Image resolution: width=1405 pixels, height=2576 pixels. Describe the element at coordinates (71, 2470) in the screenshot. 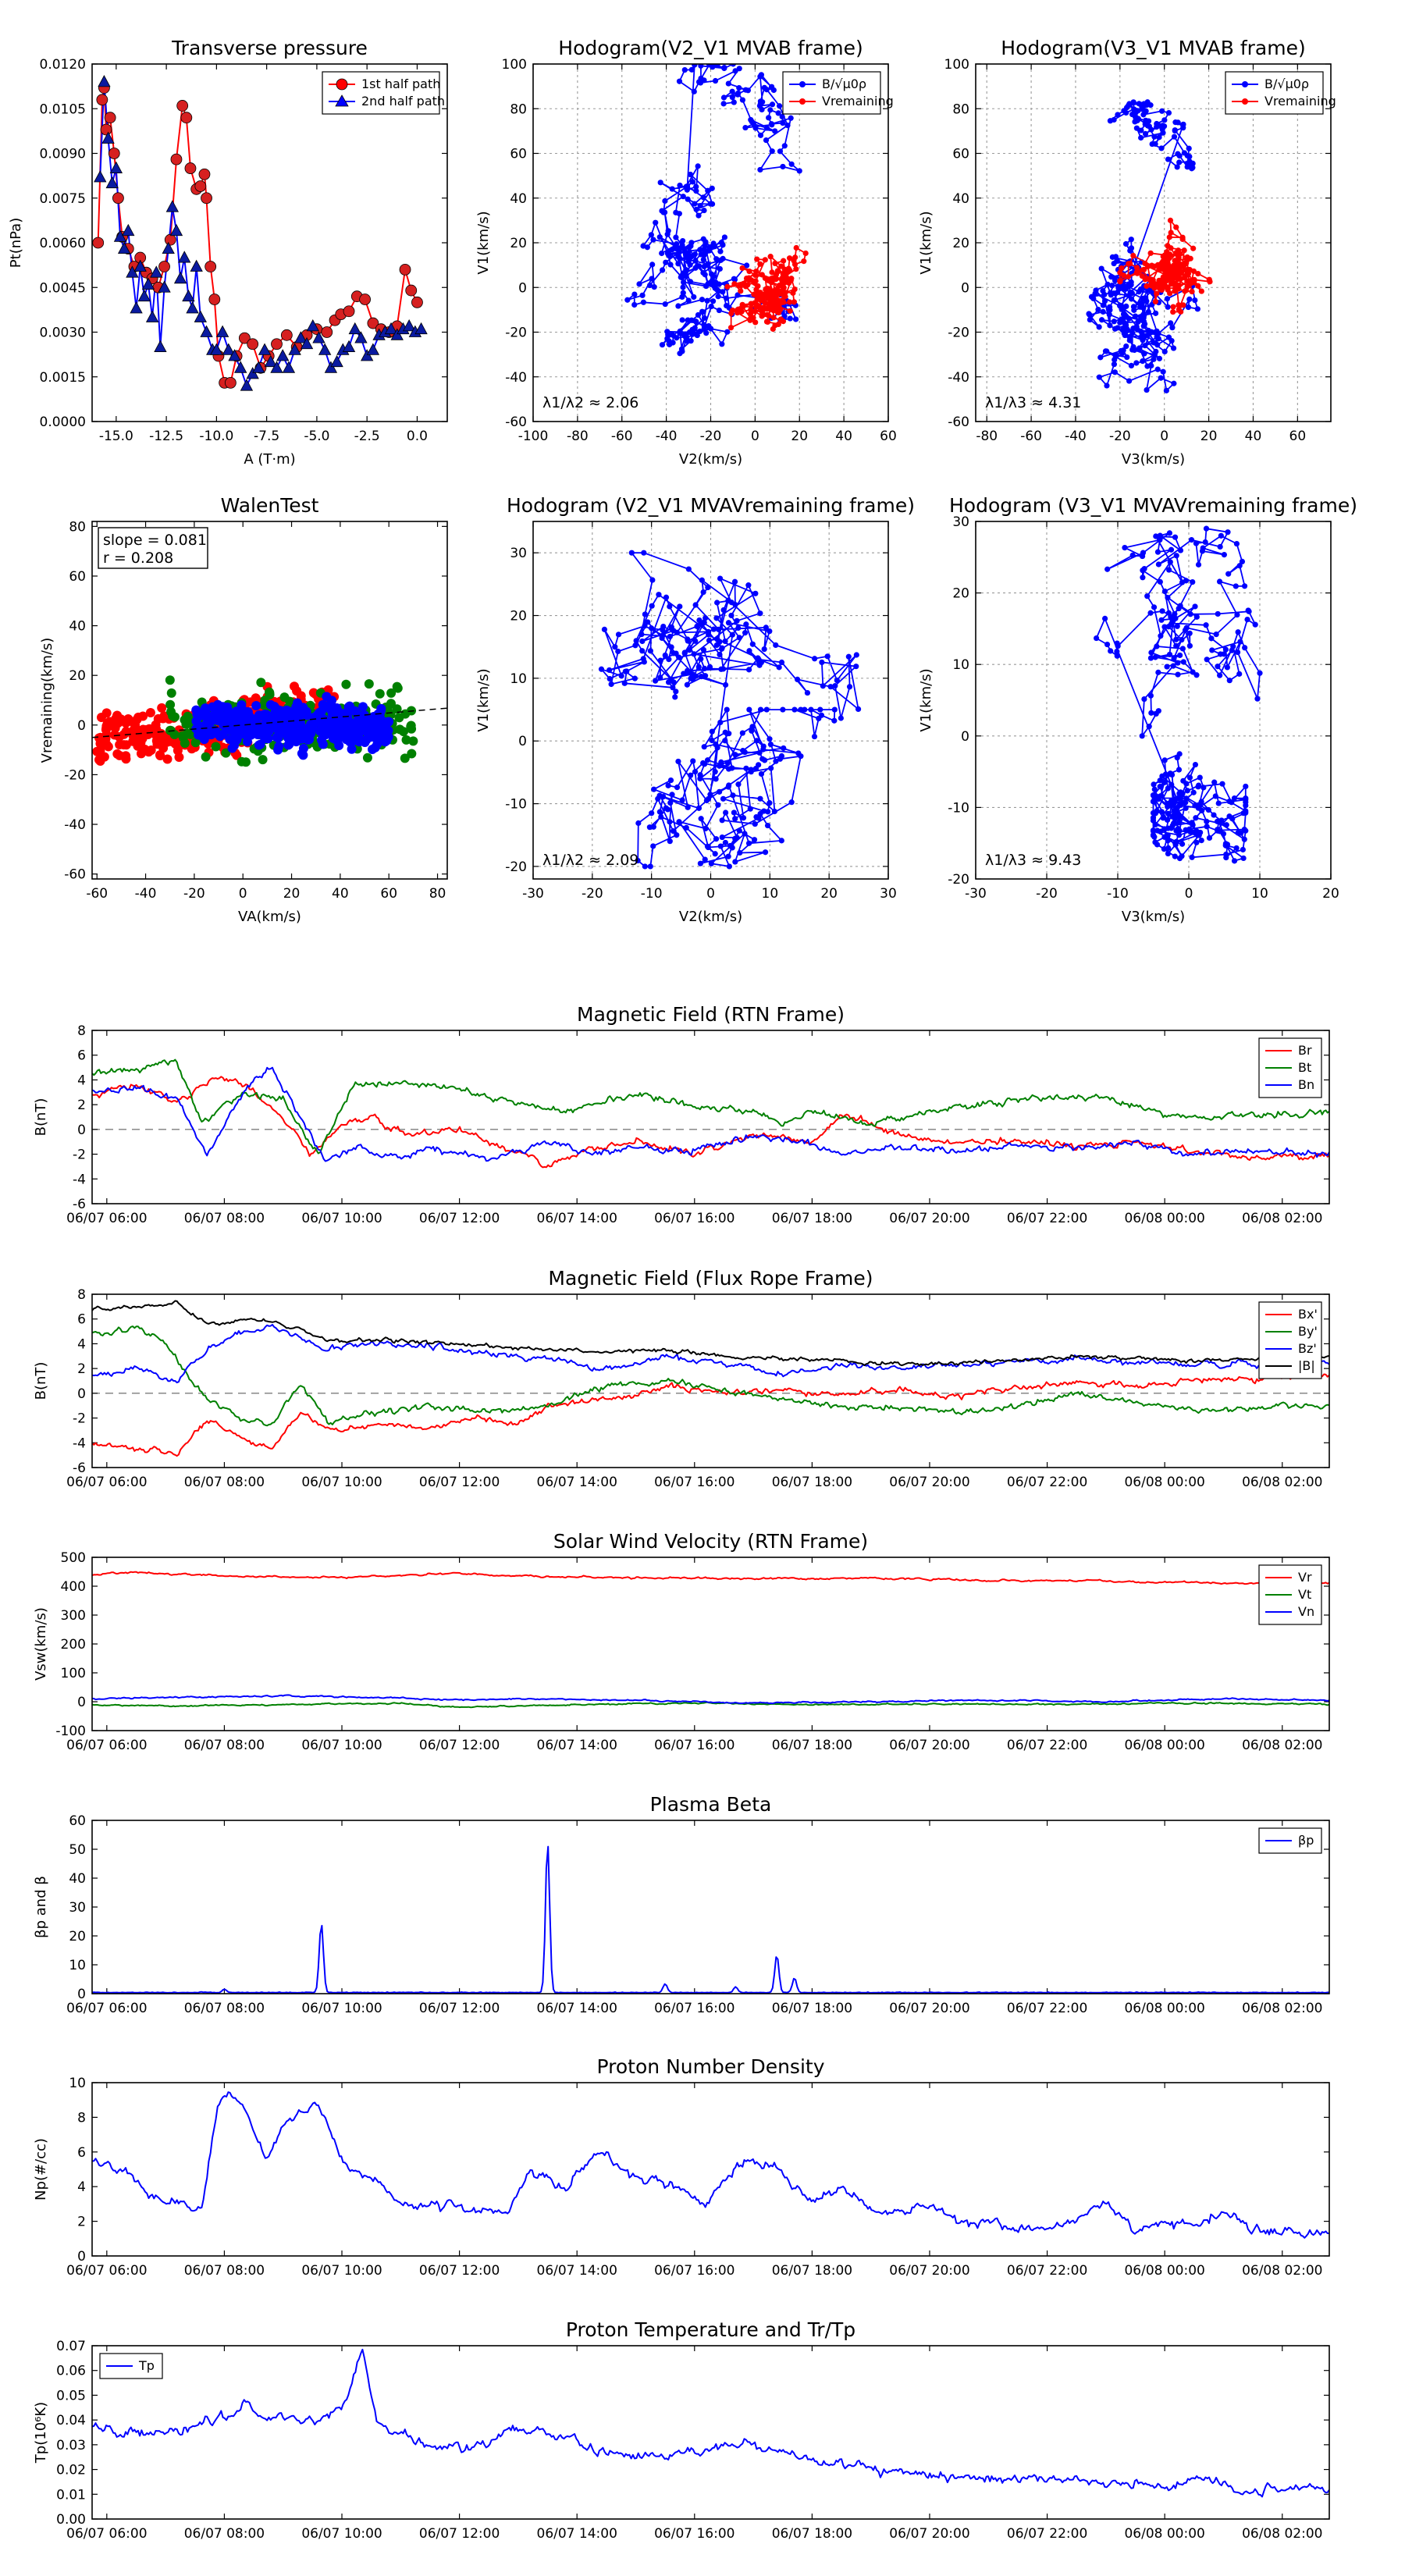

I see `y-tick-label: 0.02` at that location.